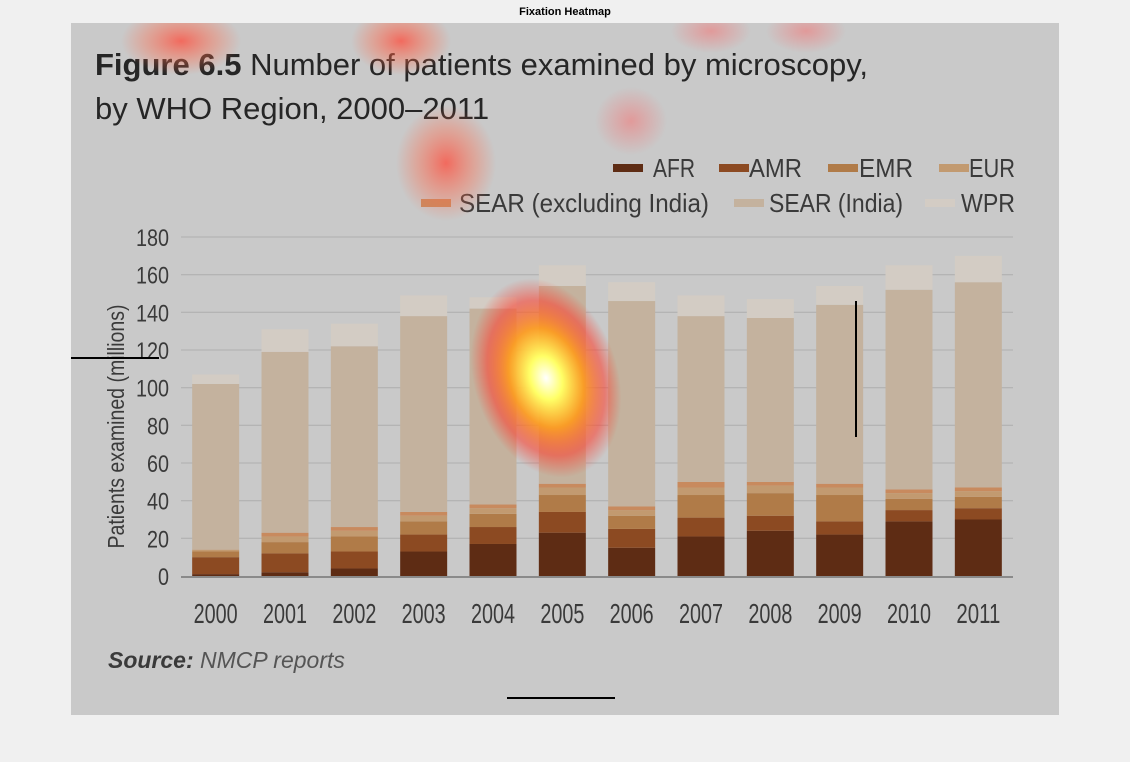 The width and height of the screenshot is (1130, 762). I want to click on y-tick-label: 120, so click(152, 351).